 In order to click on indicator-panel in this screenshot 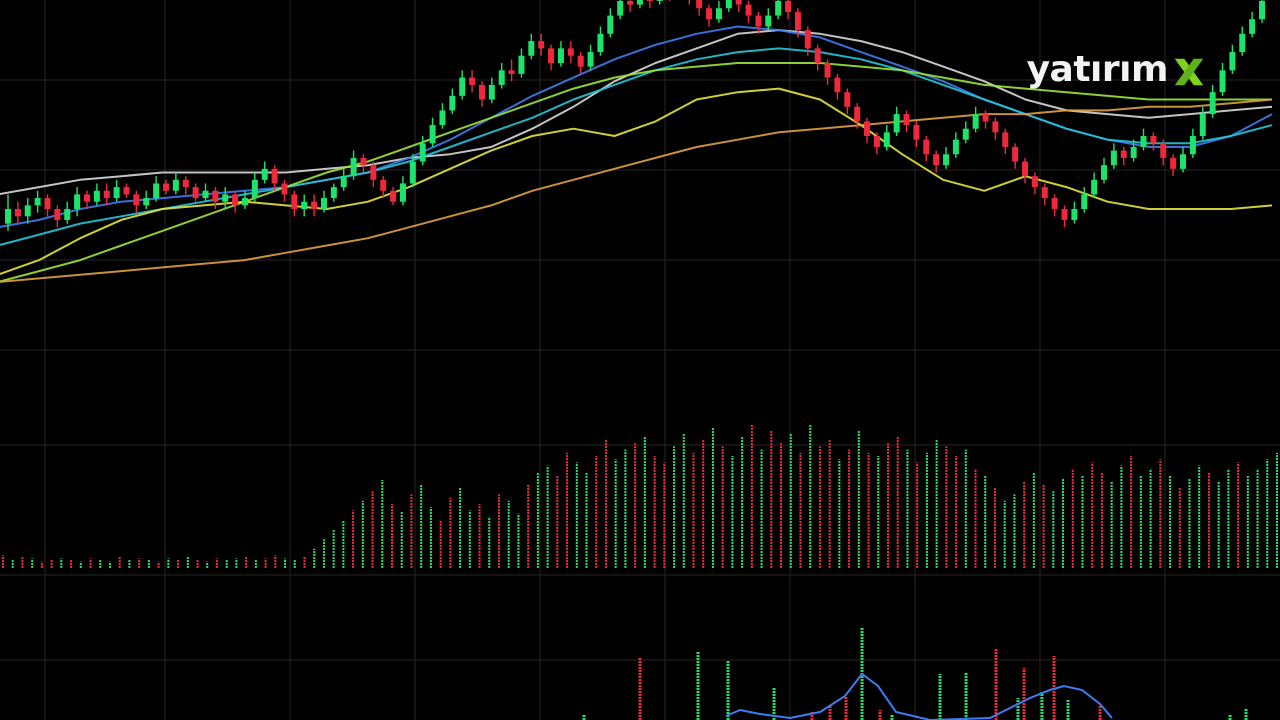, I will do `click(915, 674)`.